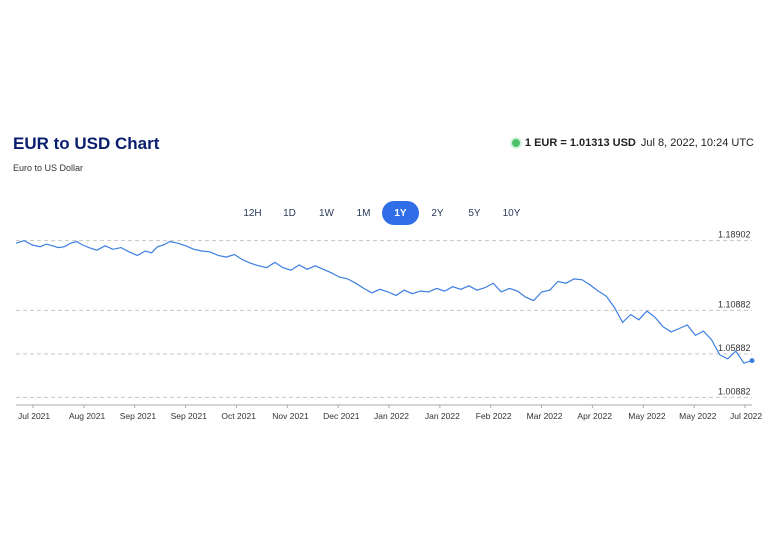  What do you see at coordinates (752, 361) in the screenshot?
I see `last-point-marker` at bounding box center [752, 361].